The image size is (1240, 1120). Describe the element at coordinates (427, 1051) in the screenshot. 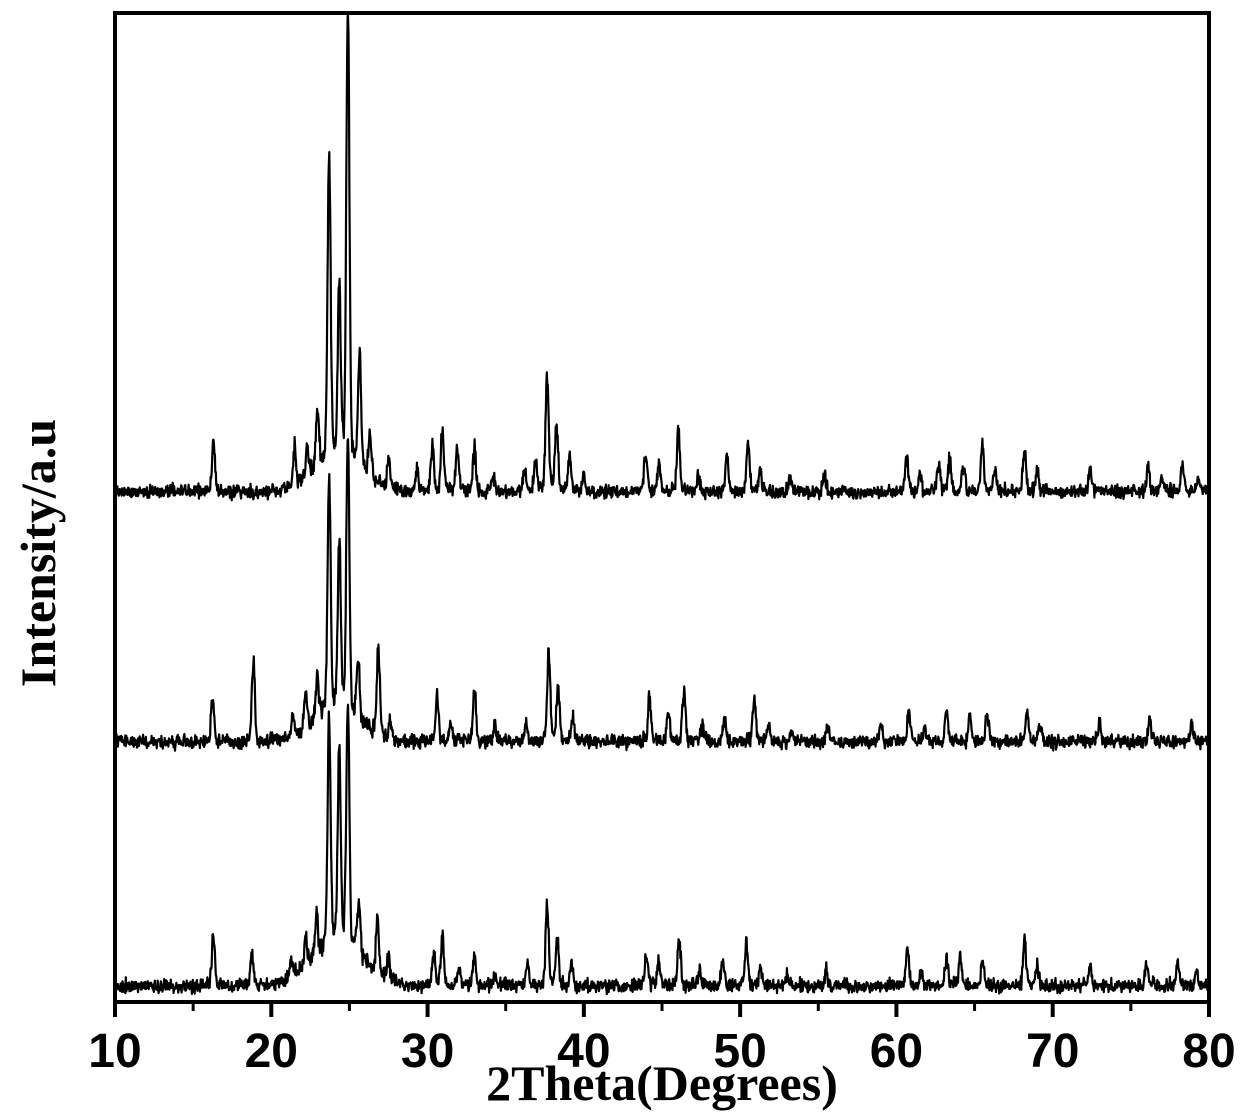

I see `x-tick-label: 30` at that location.